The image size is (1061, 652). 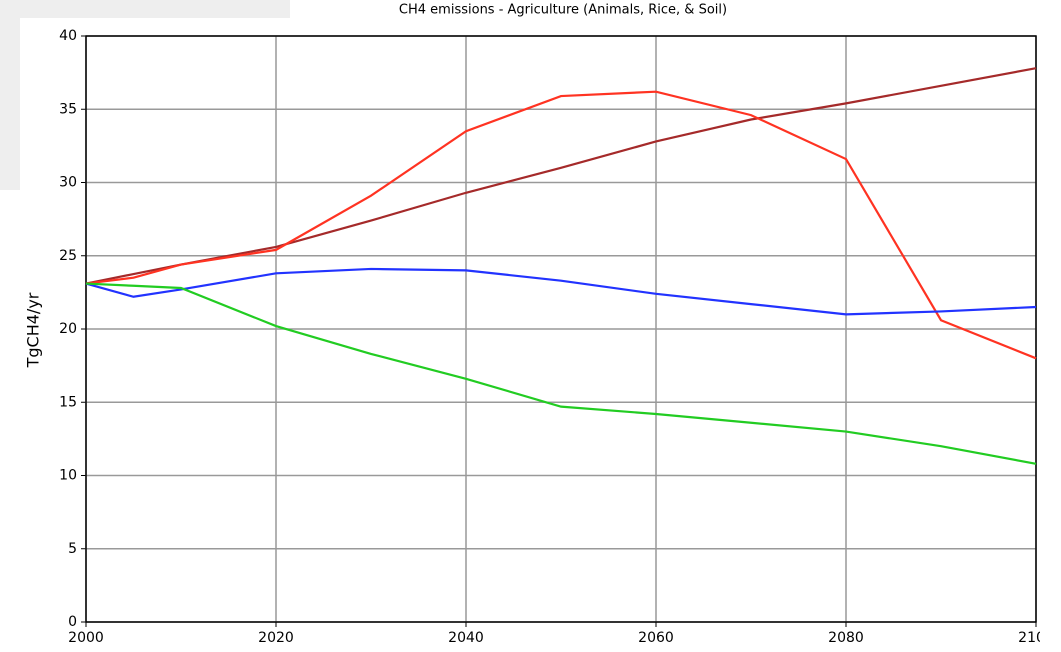 I want to click on y-tick-label: 5, so click(x=72, y=549).